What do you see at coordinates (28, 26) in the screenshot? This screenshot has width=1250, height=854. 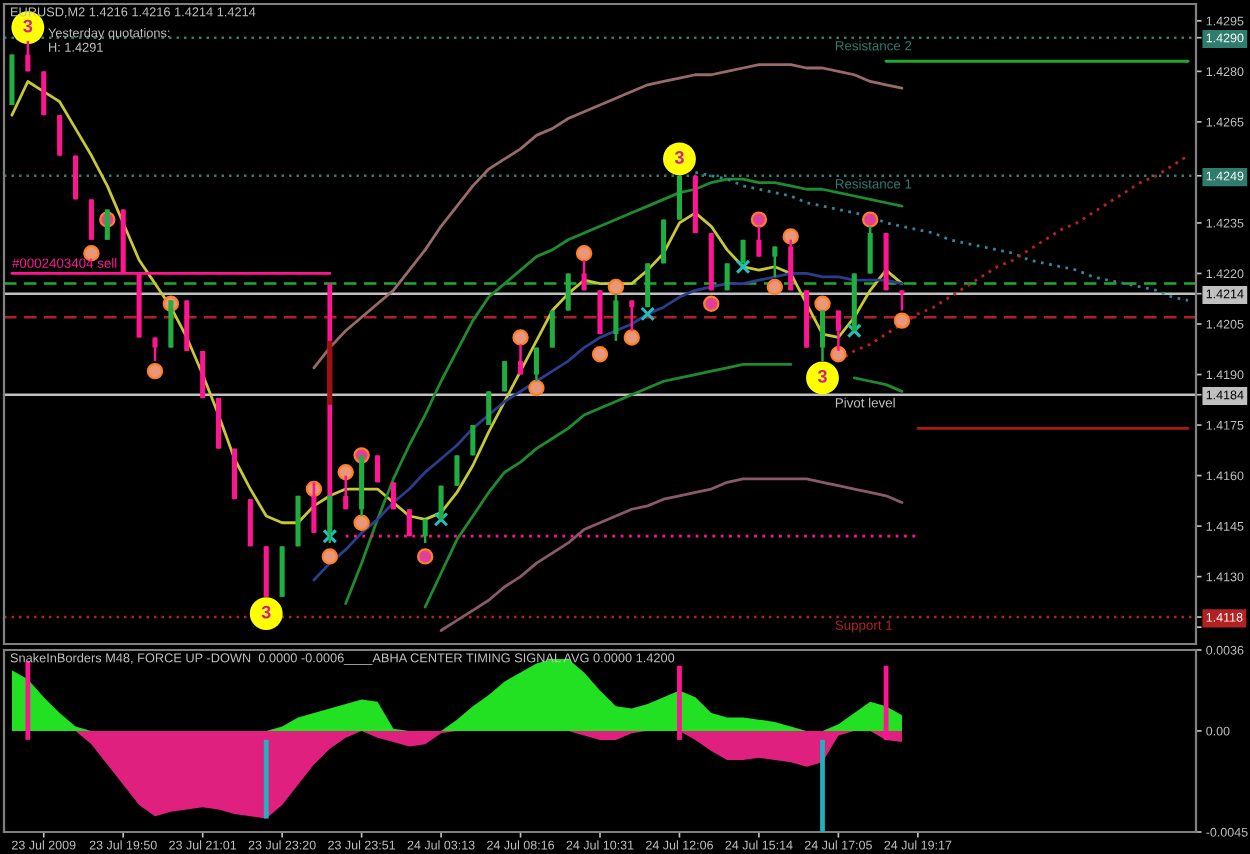 I see `series-label: 3` at bounding box center [28, 26].